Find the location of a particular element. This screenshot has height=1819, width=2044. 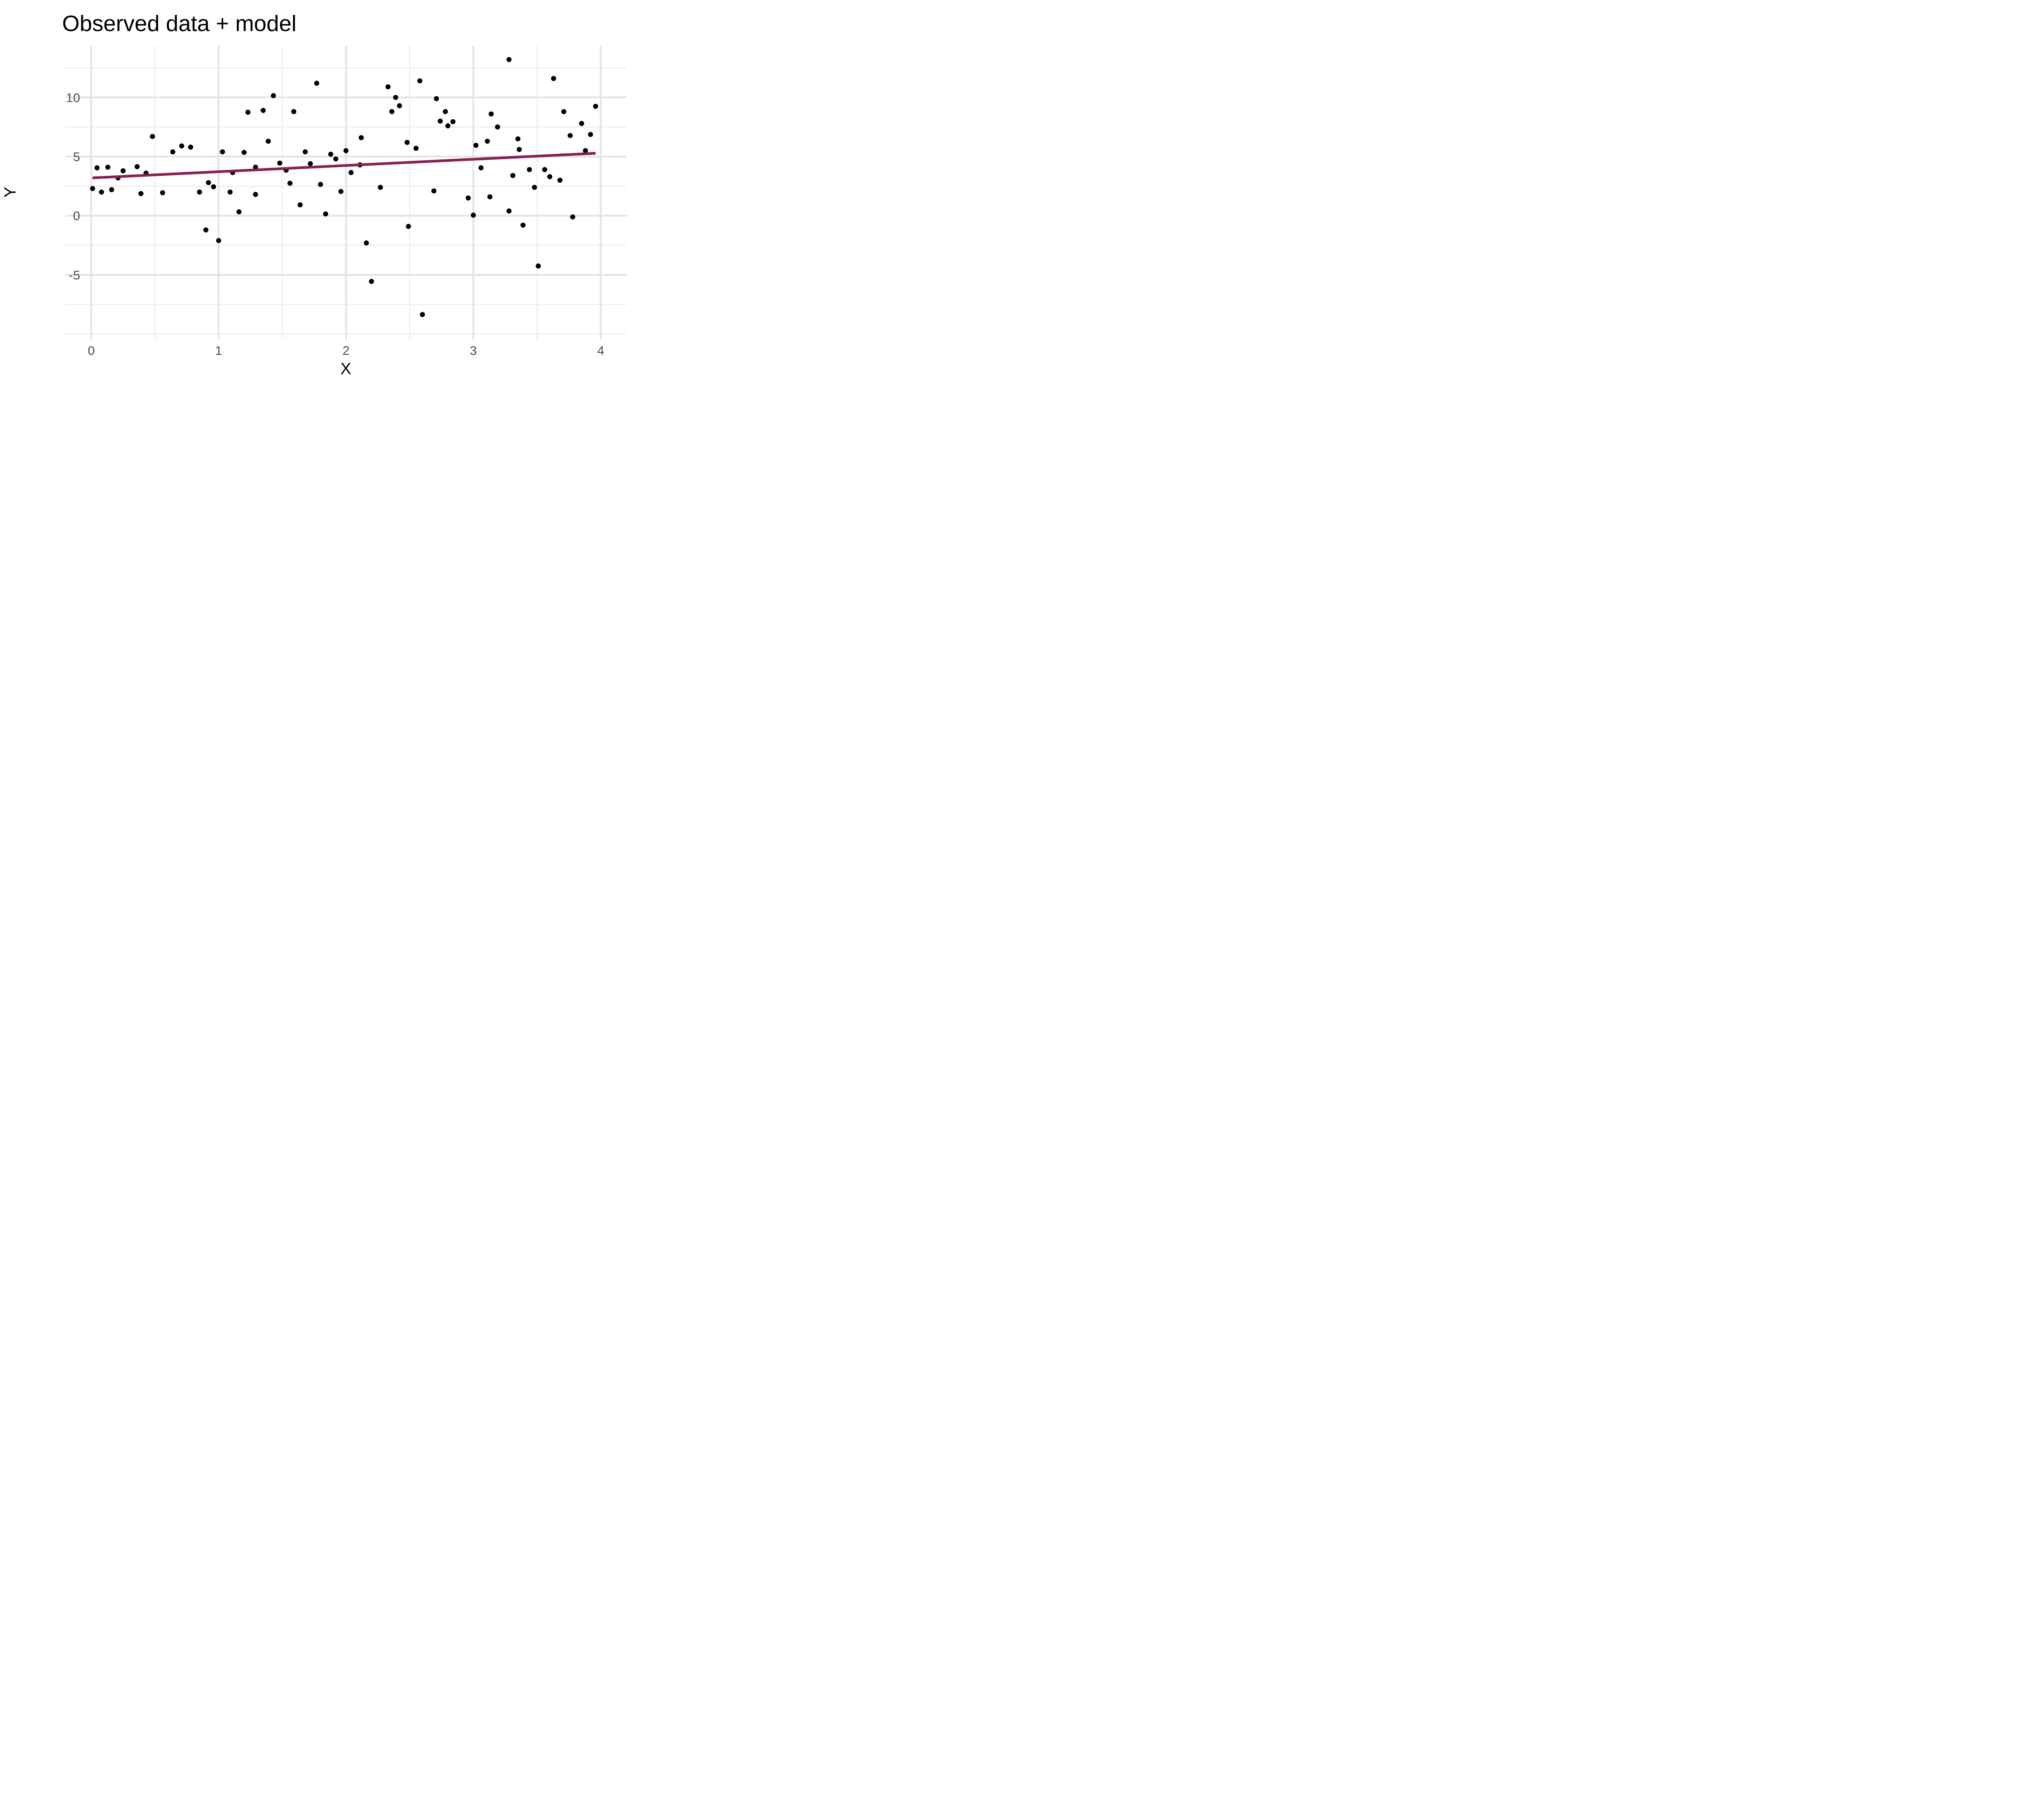

scatter-plot-canvas: 0 1 2 3 4 10 5 0 -5 Observed data + model X Y is located at coordinates (314, 194).